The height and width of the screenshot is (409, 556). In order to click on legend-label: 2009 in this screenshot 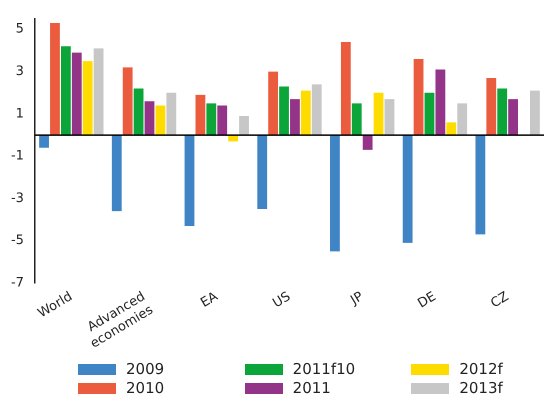, I will do `click(145, 369)`.